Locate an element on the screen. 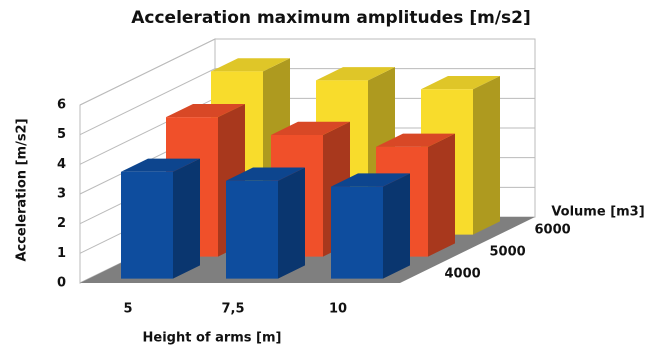  y-tick-label: 1 is located at coordinates (61, 253).